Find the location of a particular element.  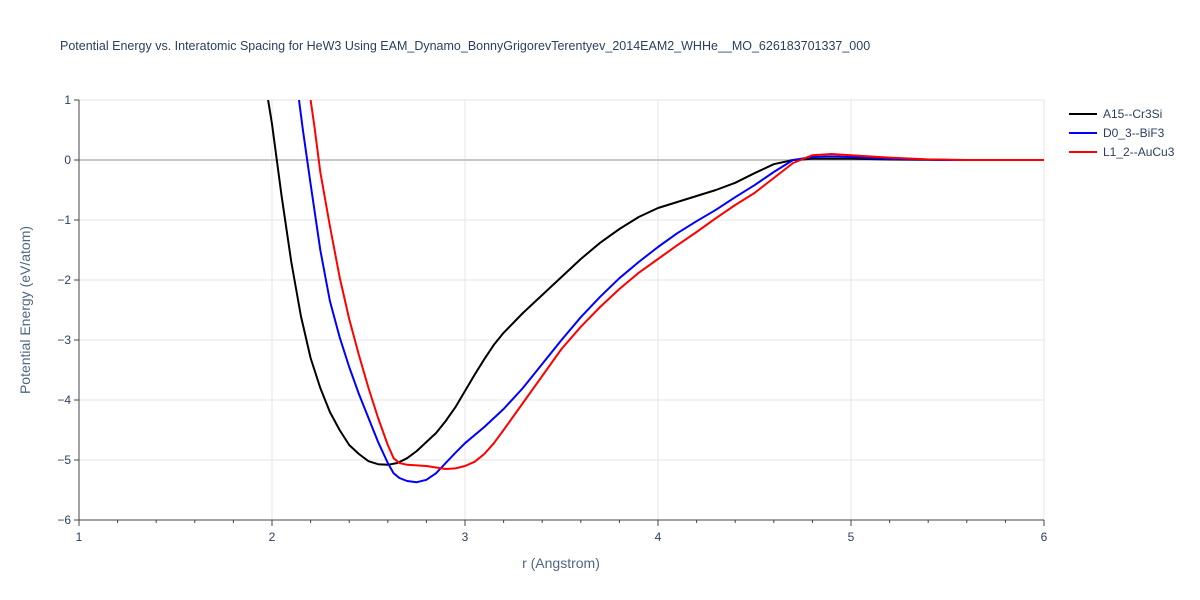

x-tick-label: 2 is located at coordinates (272, 537).